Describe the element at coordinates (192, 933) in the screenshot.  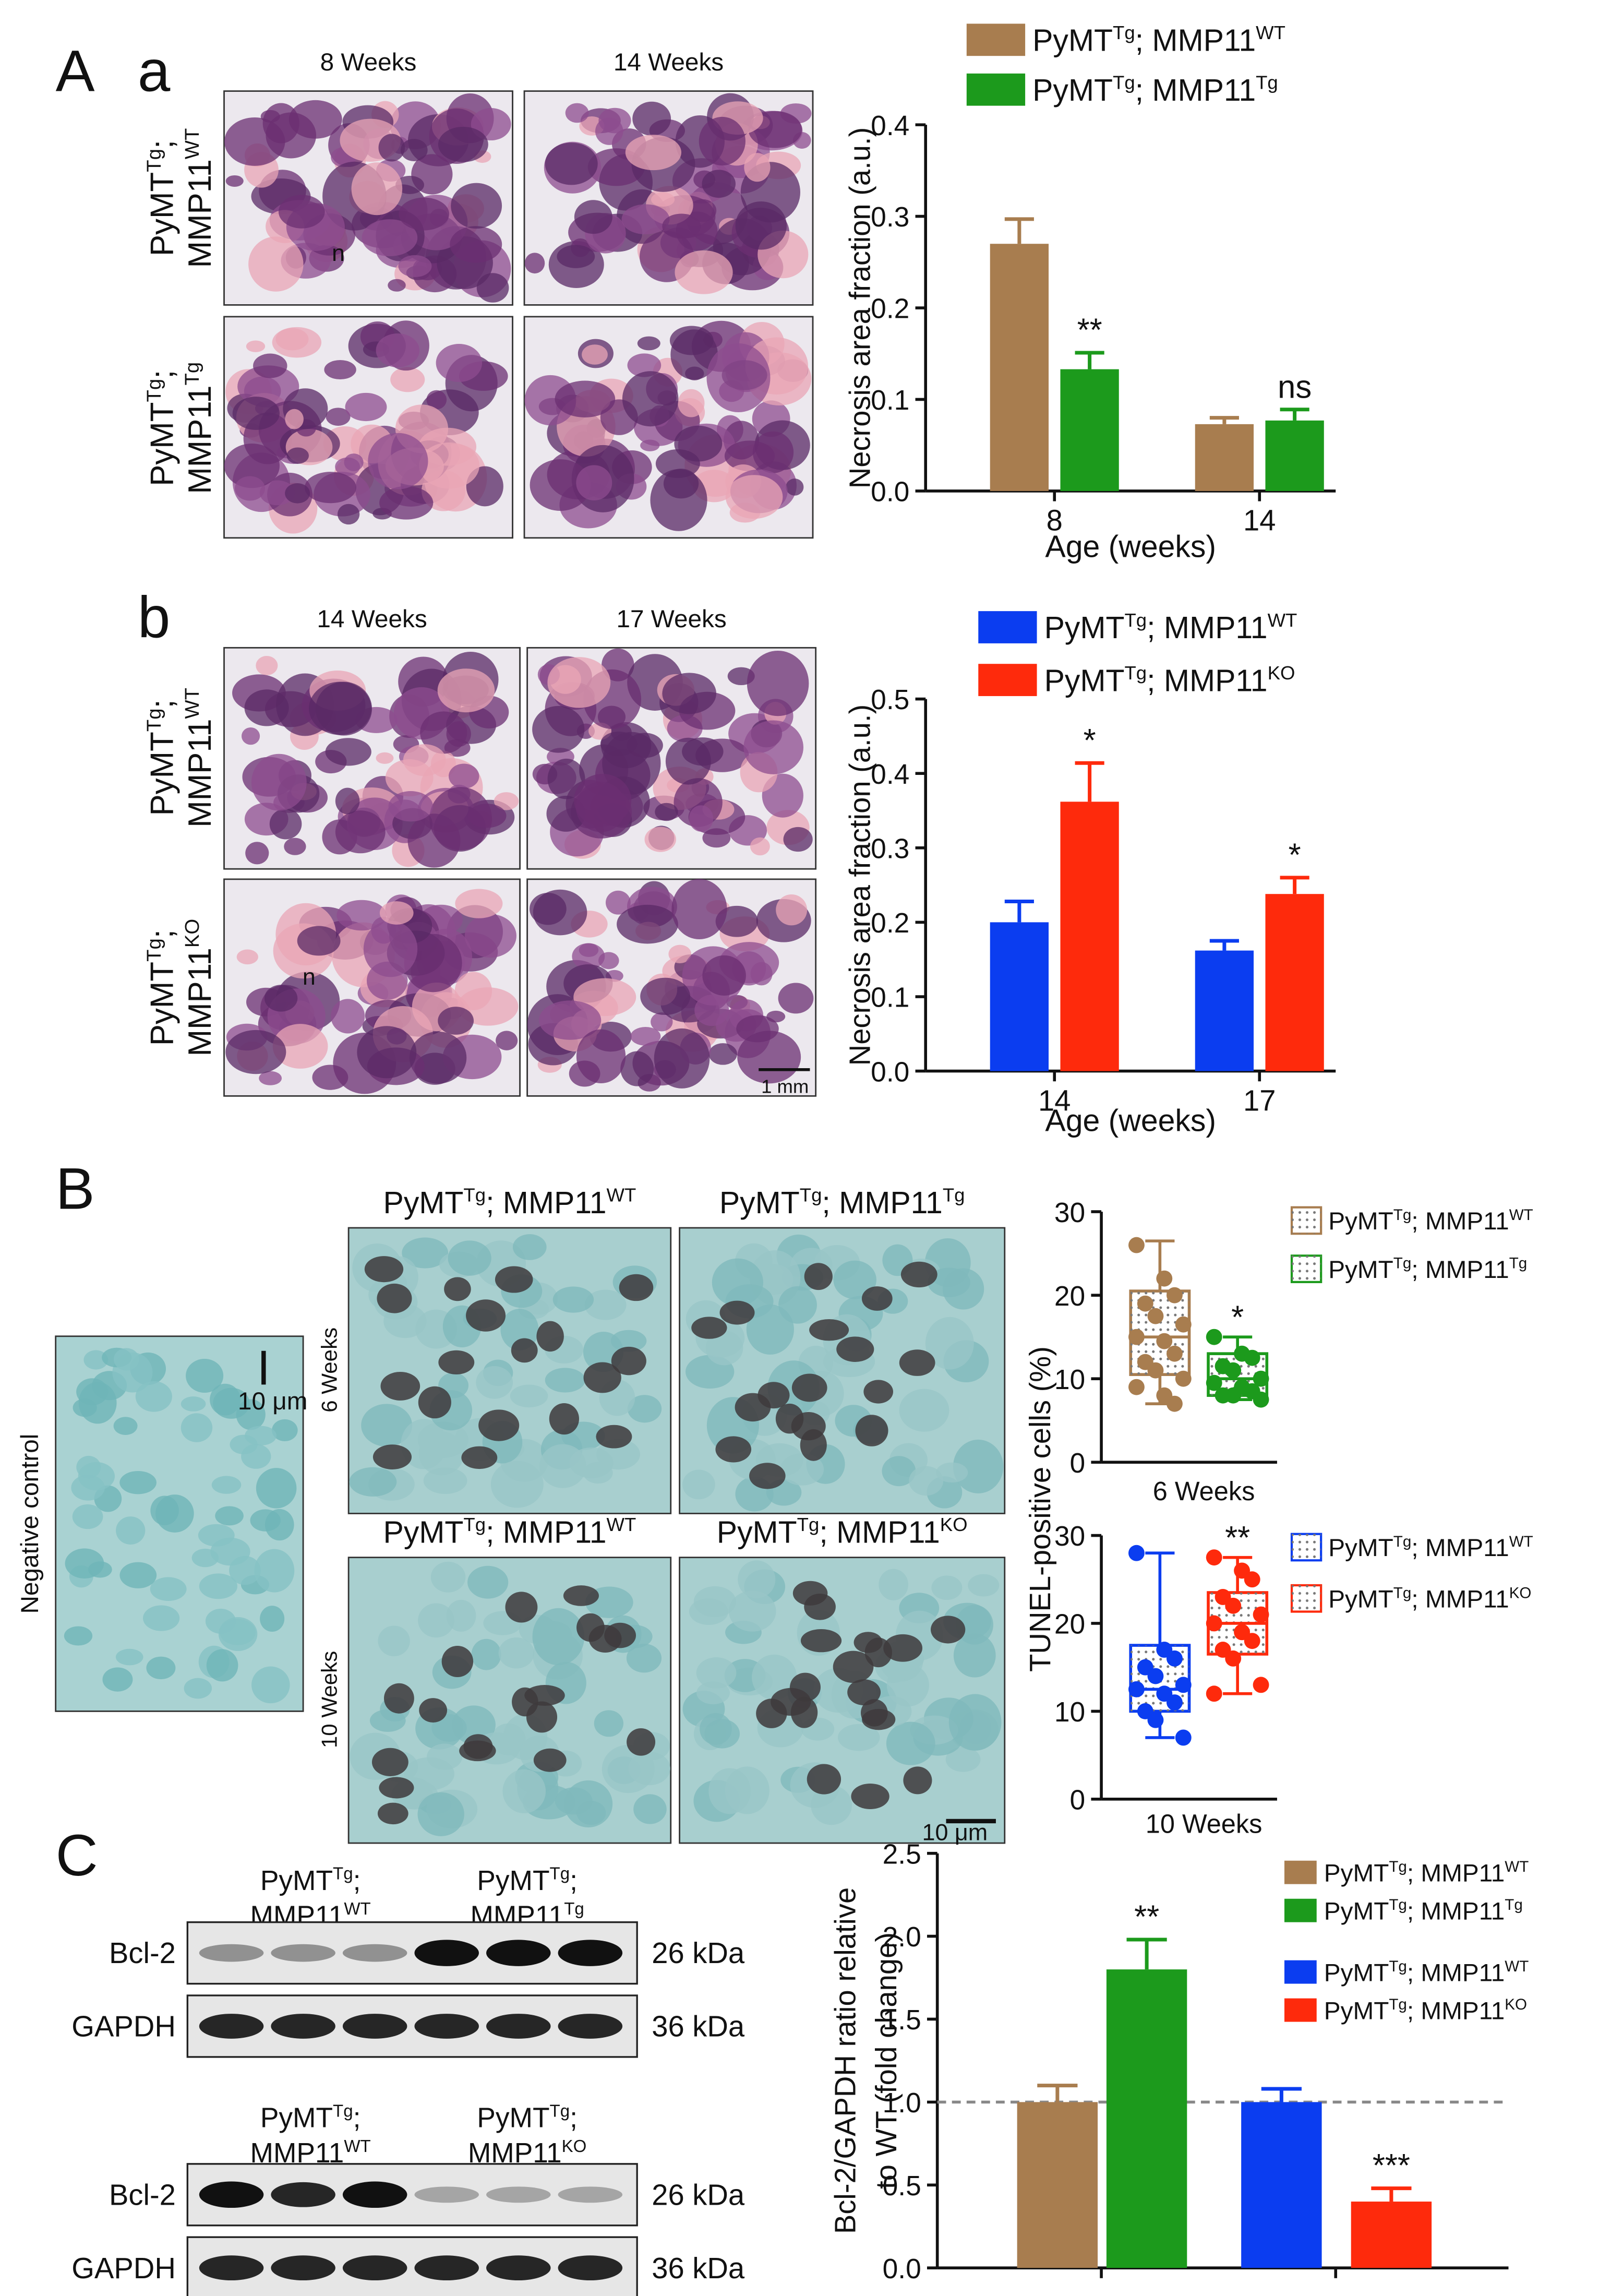
I see `superscript: KO` at that location.